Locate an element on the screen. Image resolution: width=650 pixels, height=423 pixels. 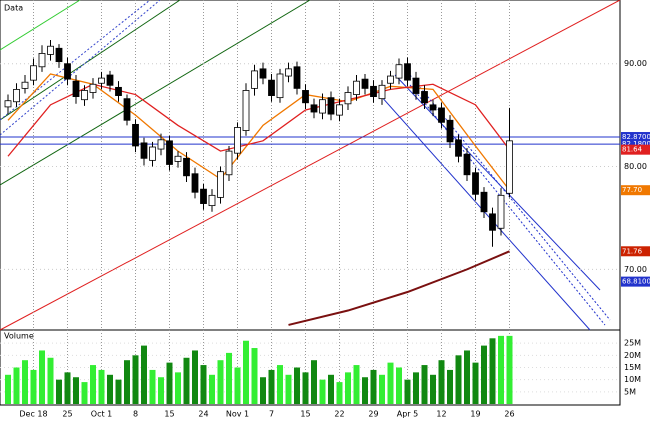
price-label: 82.8700 is located at coordinates (636, 137).